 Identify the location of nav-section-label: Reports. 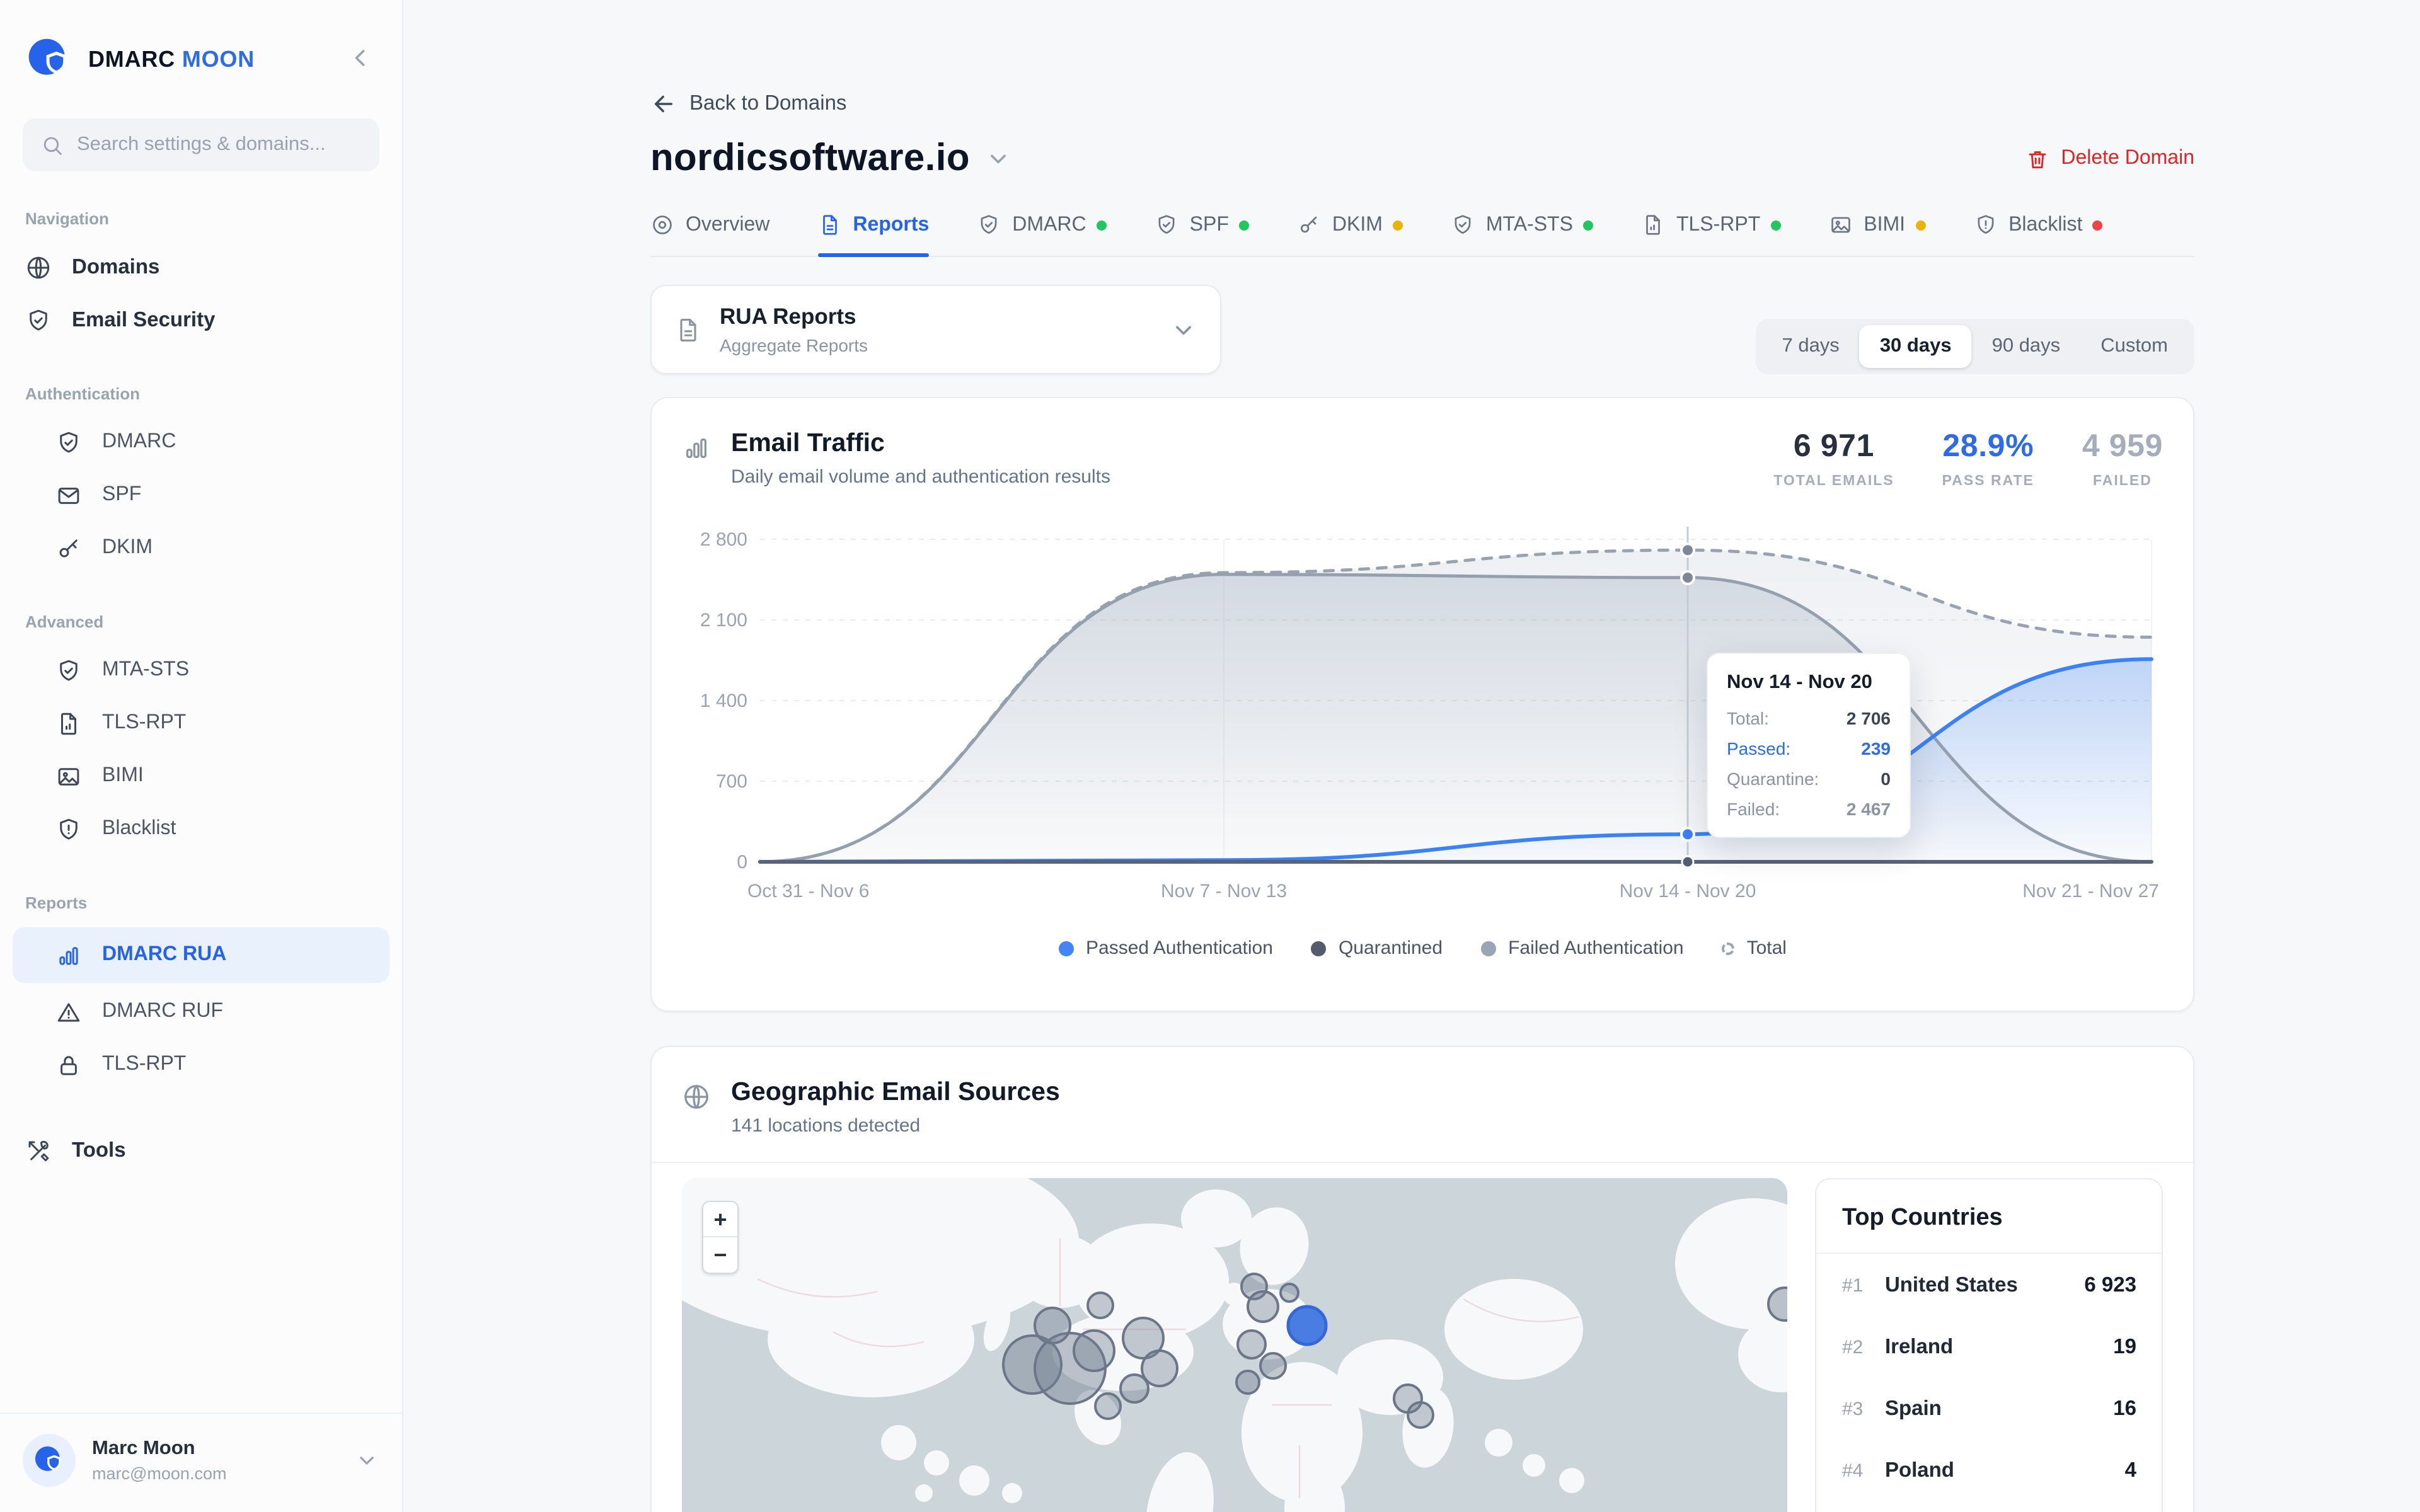
(57, 902).